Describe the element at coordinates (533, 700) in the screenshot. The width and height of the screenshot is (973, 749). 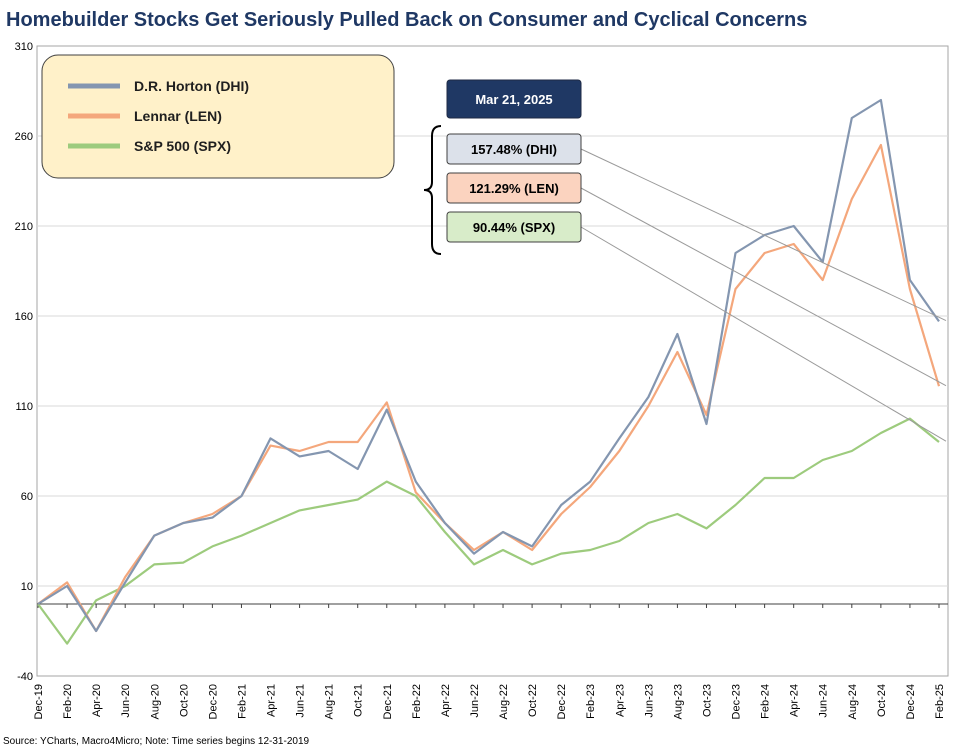
I see `x-tick-label: Oct-22` at that location.